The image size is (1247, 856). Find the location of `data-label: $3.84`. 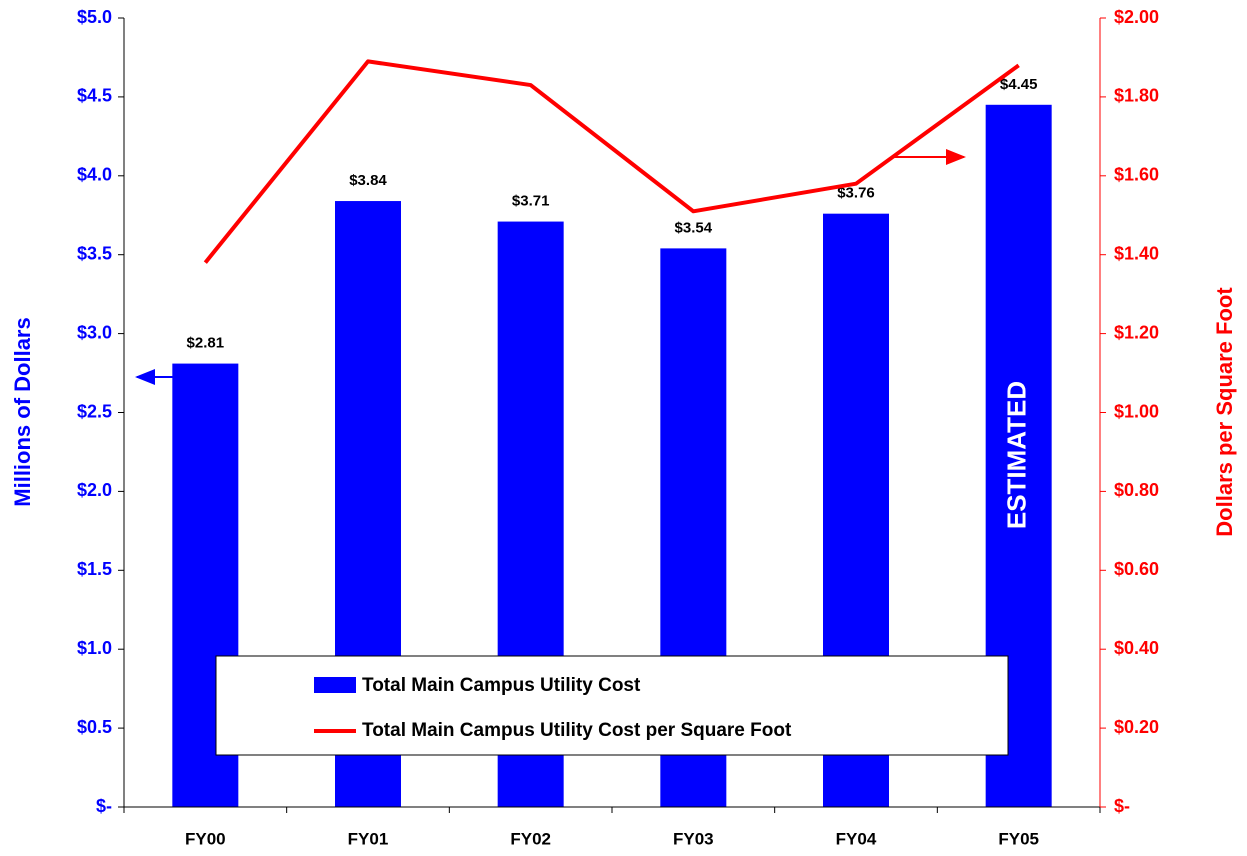

data-label: $3.84 is located at coordinates (368, 180).